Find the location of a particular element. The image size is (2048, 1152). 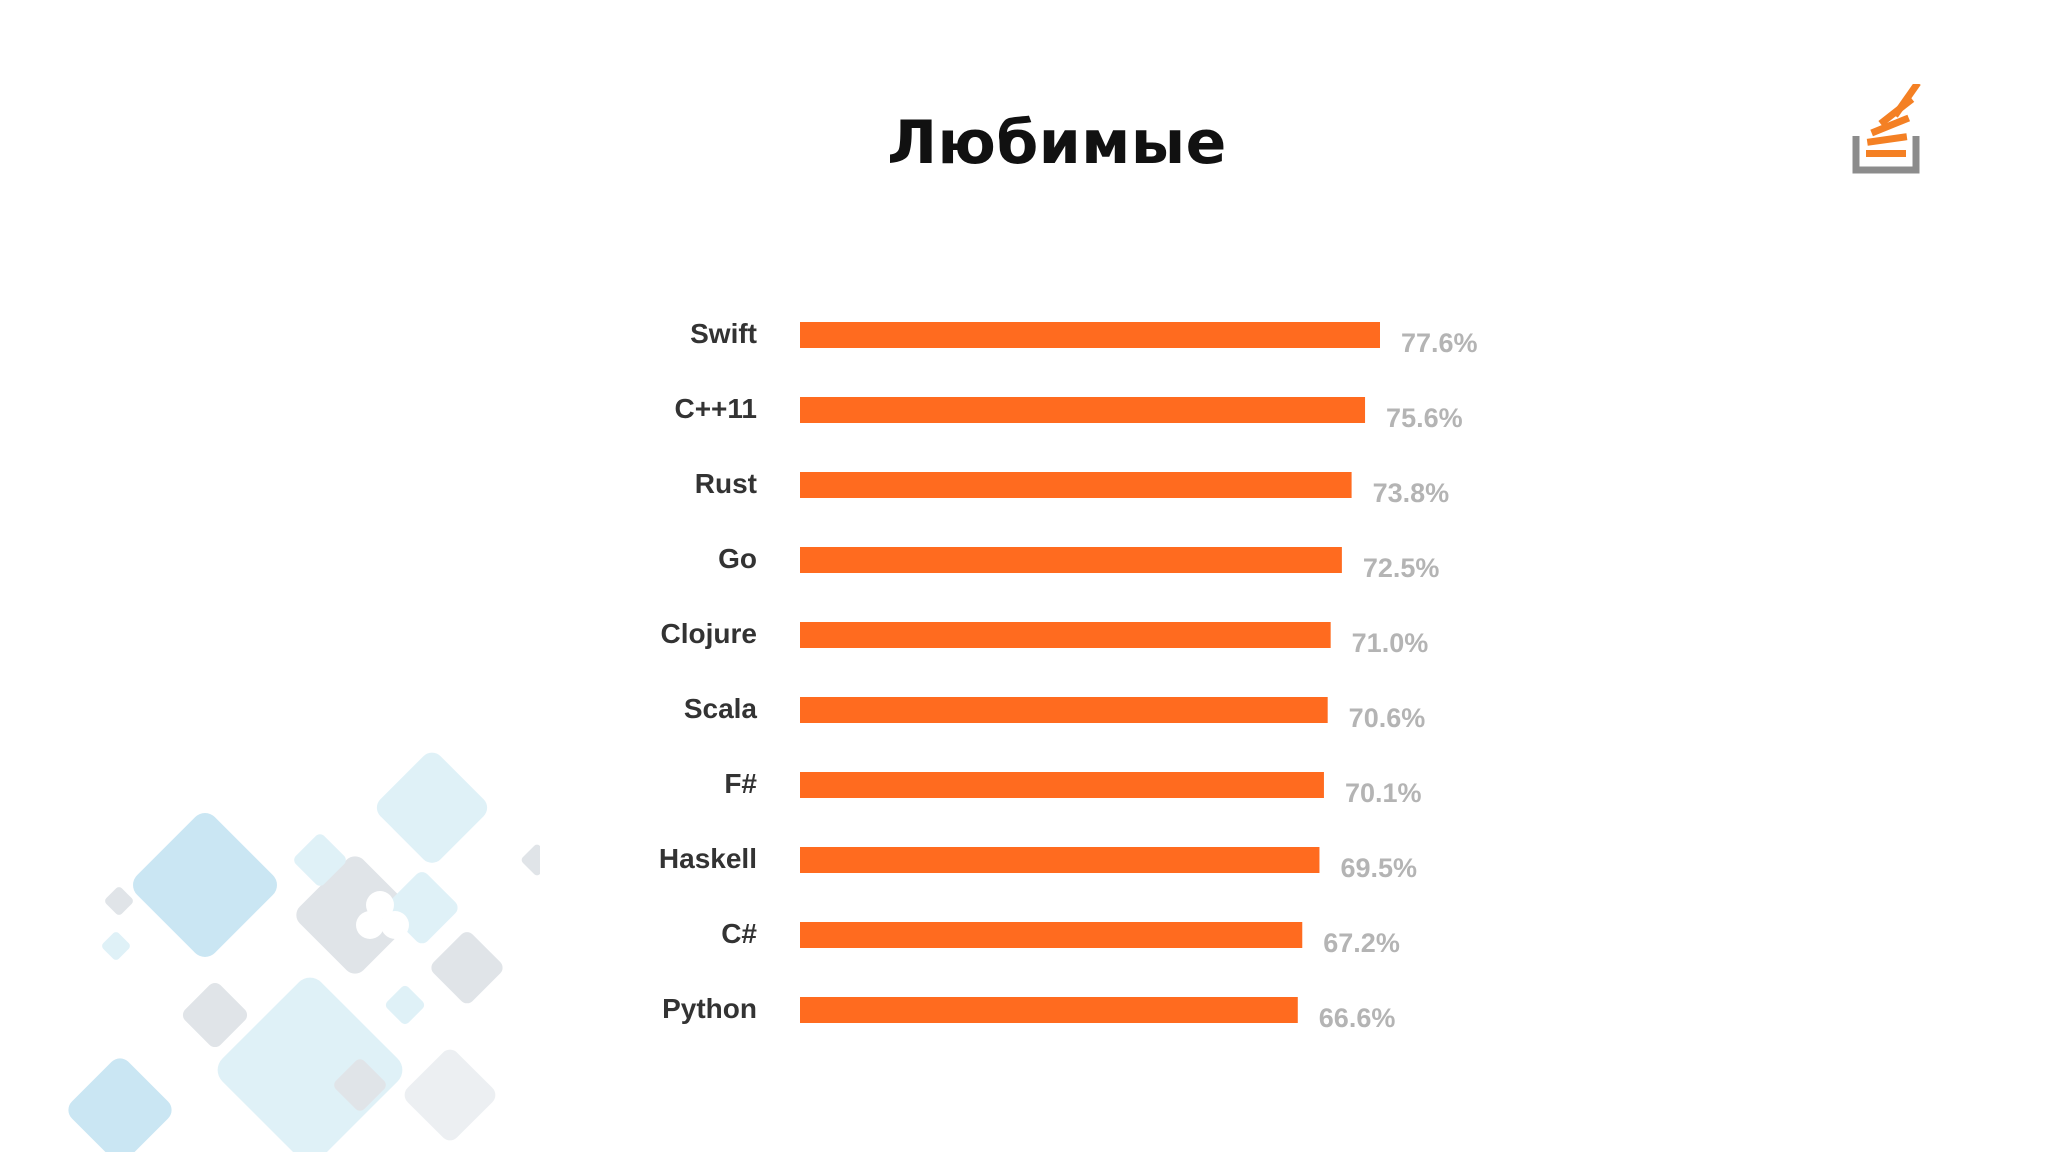

value-label: 75.6% is located at coordinates (1424, 418).